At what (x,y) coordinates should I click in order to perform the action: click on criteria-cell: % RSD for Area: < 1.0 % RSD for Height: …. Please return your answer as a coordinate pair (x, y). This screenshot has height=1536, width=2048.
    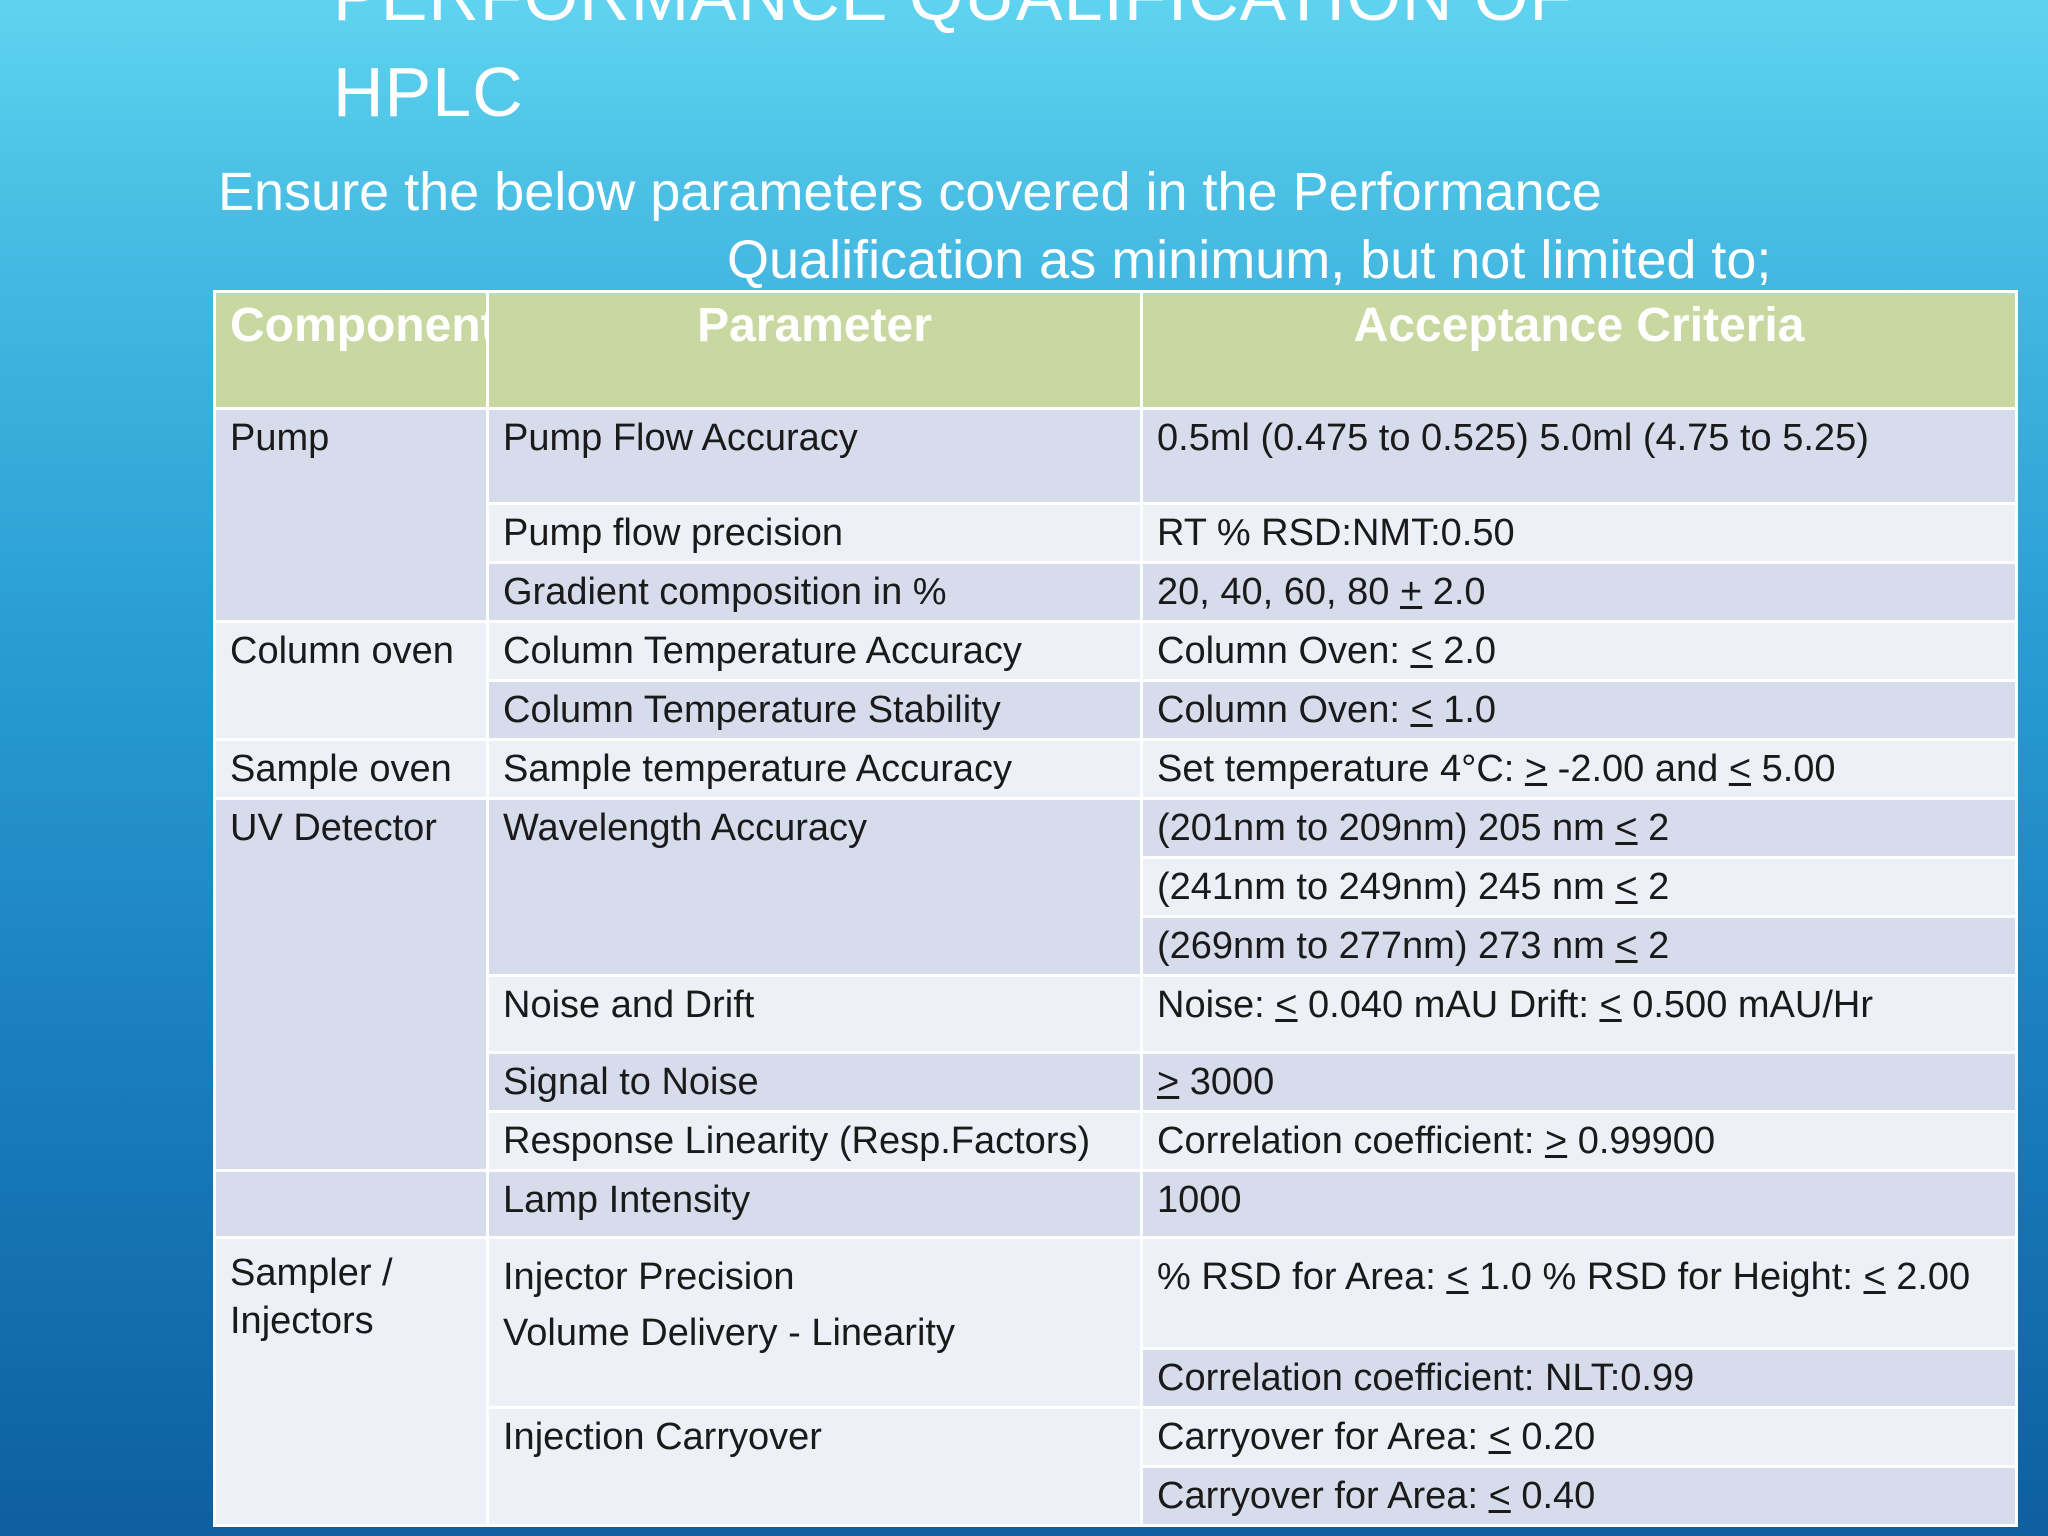
    Looking at the image, I should click on (1579, 1293).